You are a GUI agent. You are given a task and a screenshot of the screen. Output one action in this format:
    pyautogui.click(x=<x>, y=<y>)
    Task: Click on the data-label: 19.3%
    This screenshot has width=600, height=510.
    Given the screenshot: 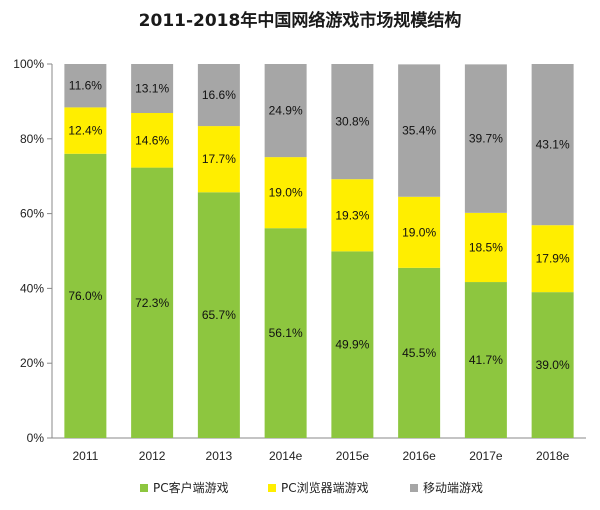 What is the action you would take?
    pyautogui.click(x=352, y=215)
    